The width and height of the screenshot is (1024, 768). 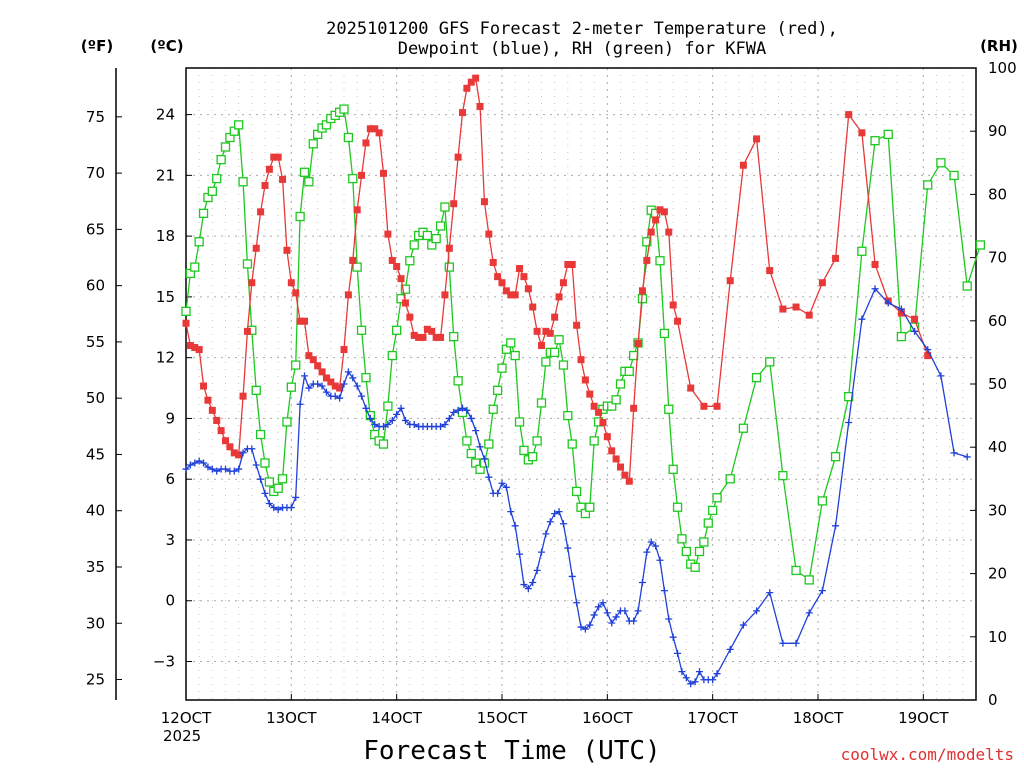 I want to click on rh-tick-label: 20, so click(x=997, y=574).